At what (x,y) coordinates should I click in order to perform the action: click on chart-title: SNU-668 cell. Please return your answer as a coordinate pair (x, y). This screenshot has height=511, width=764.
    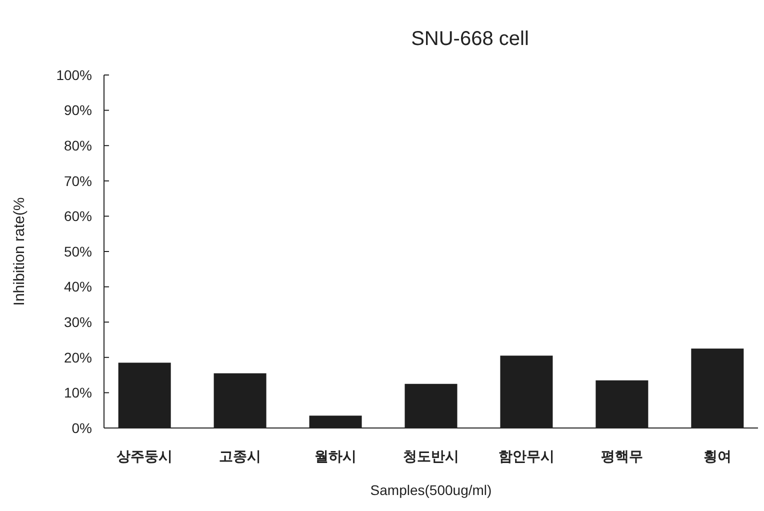
    Looking at the image, I should click on (470, 39).